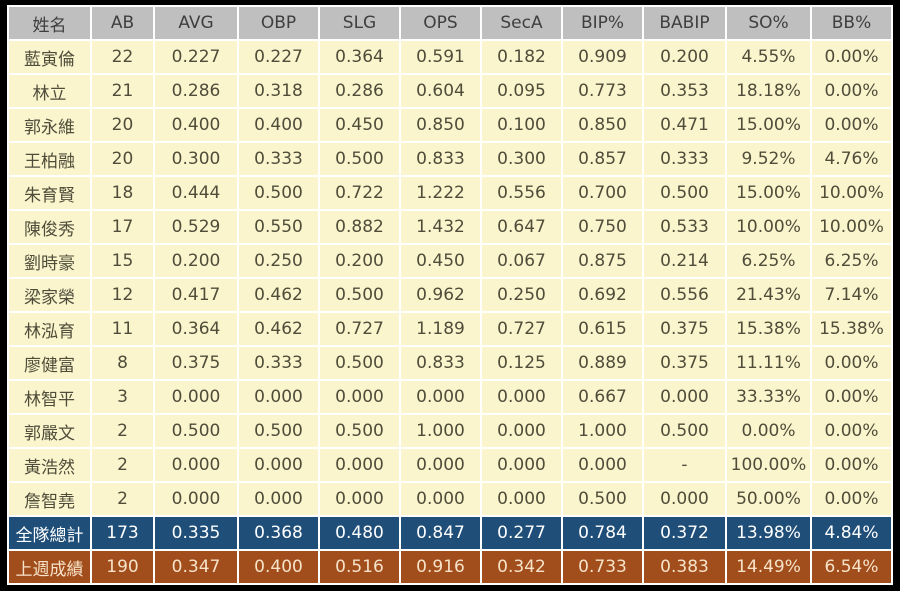 The height and width of the screenshot is (591, 900). I want to click on stat-cell: 18, so click(122, 193).